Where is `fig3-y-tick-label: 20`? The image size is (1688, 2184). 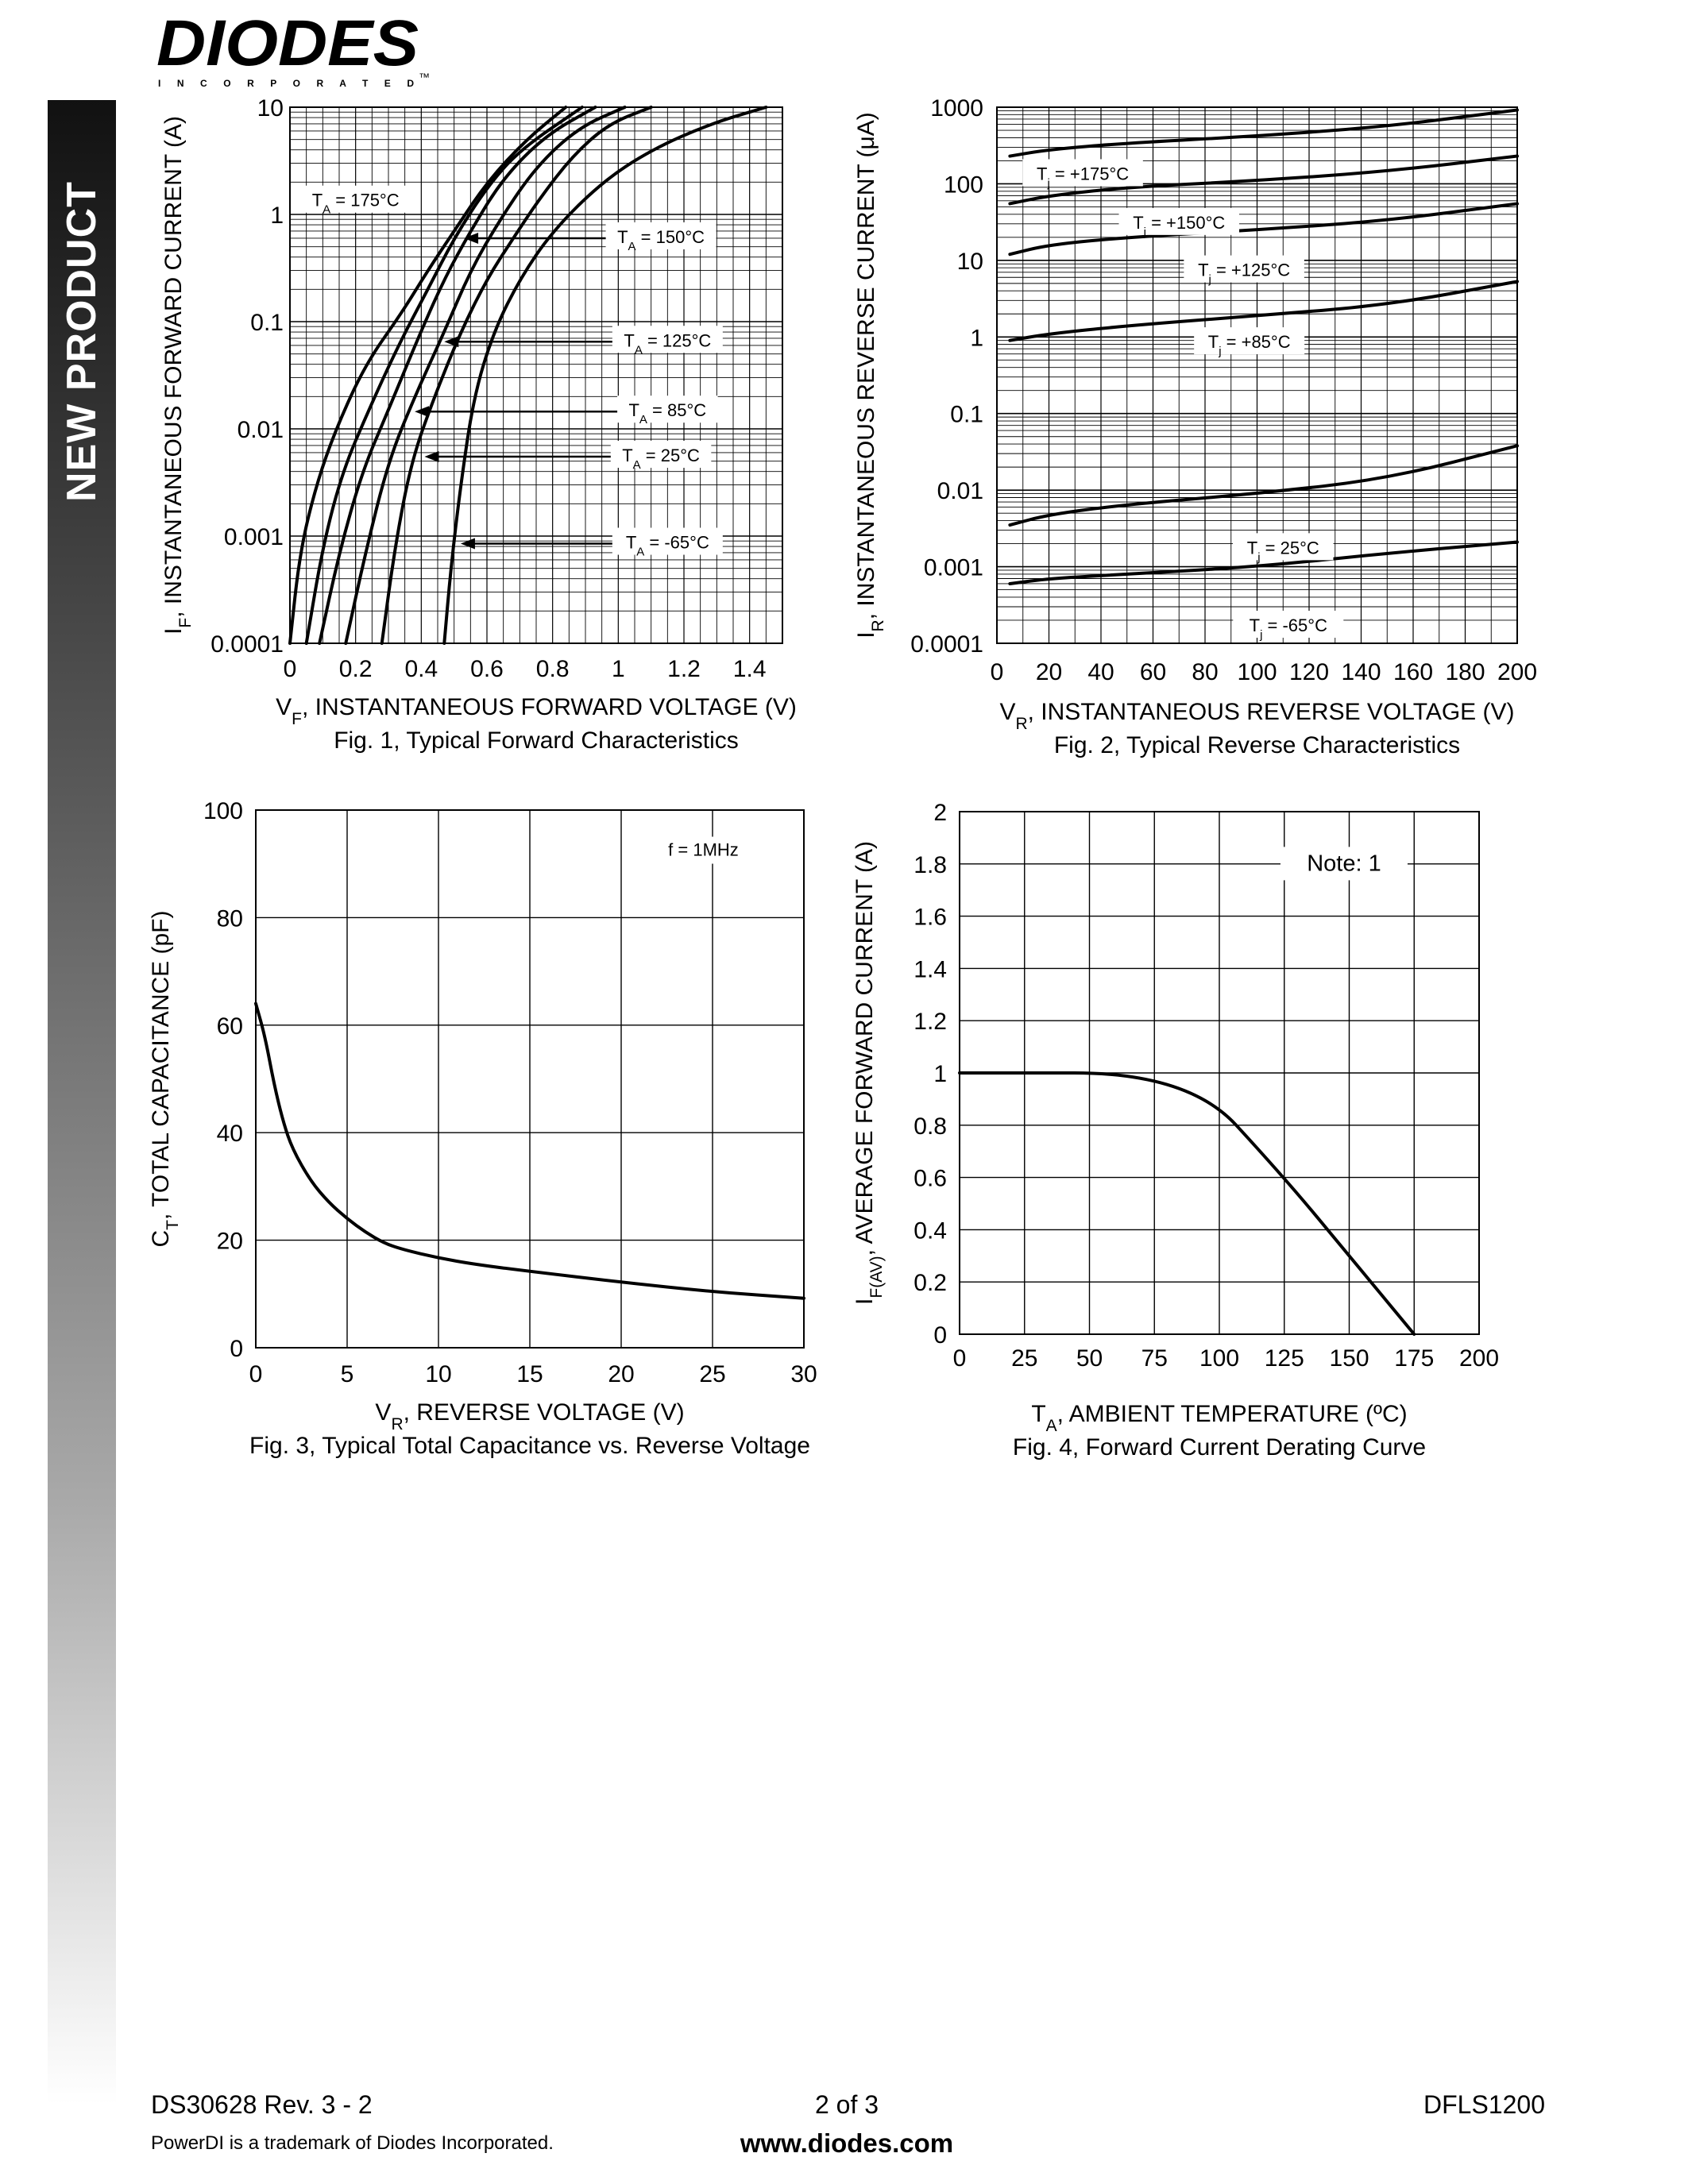 fig3-y-tick-label: 20 is located at coordinates (230, 1242).